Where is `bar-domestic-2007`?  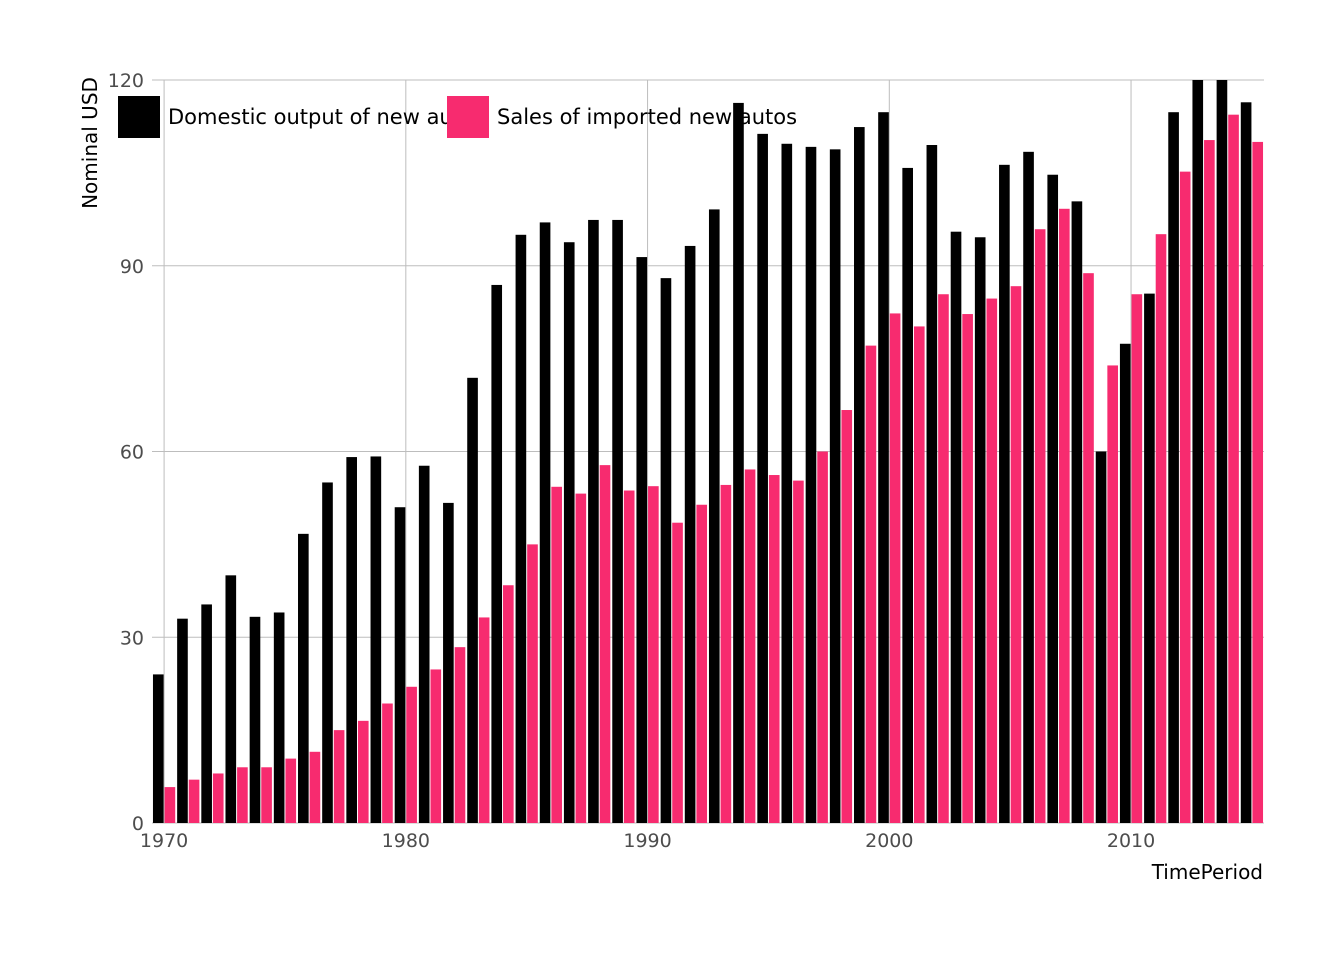
bar-domestic-2007 is located at coordinates (1053, 499).